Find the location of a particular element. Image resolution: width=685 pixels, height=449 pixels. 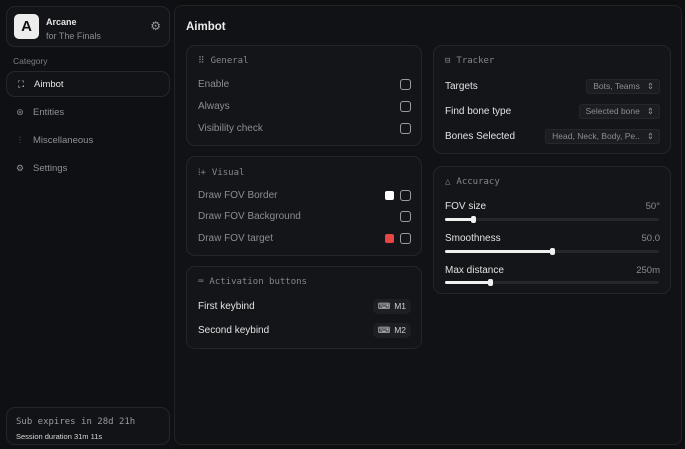

category-label: Category is located at coordinates (30, 61).